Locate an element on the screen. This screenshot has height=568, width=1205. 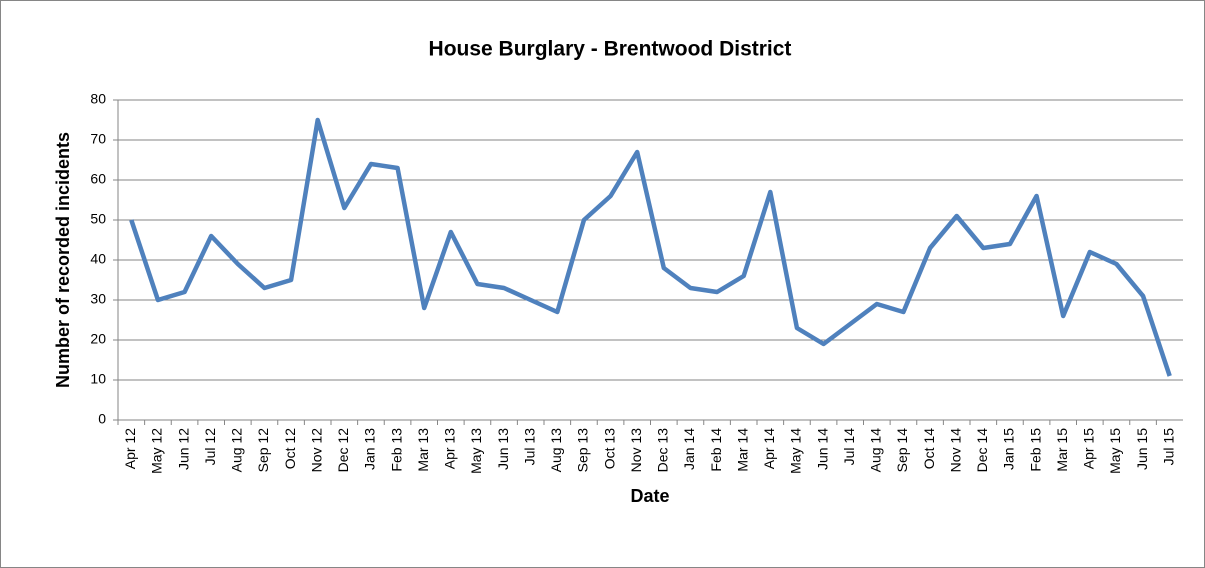
x-tick-label: May 12 is located at coordinates (157, 451).